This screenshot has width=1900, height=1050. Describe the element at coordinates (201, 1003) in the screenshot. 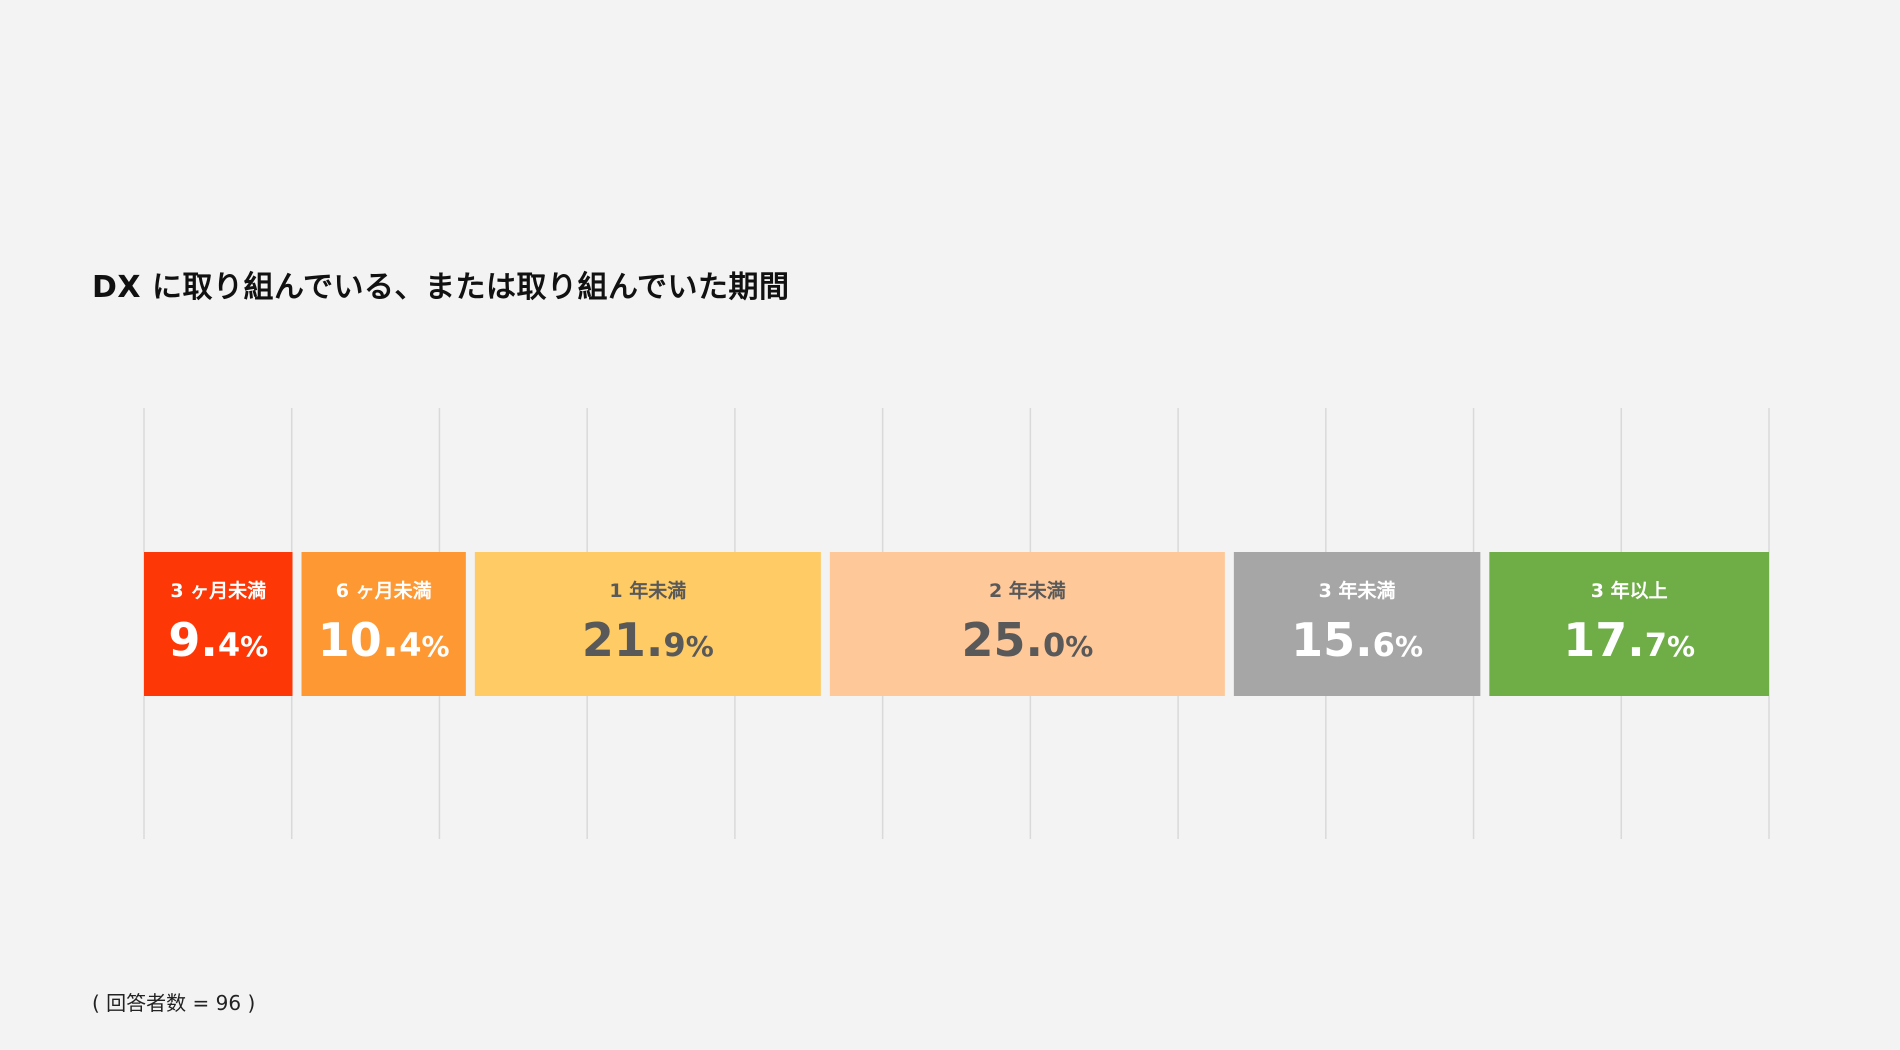

I see `footnote-equals: =` at that location.